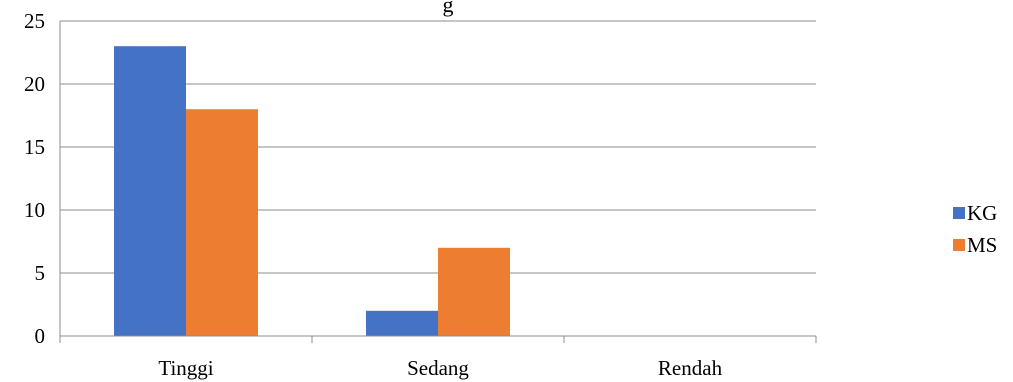  Describe the element at coordinates (34, 147) in the screenshot. I see `y-tick-label: 15` at that location.